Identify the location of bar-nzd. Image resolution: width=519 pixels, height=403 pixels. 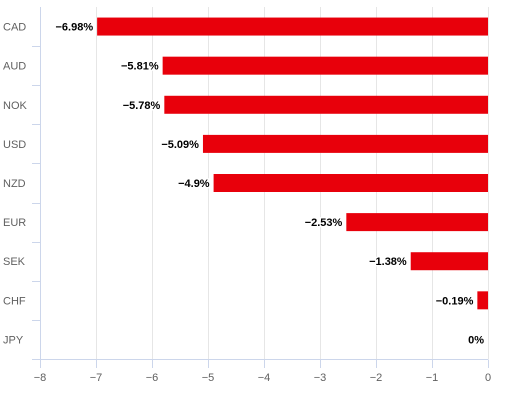
(350, 183).